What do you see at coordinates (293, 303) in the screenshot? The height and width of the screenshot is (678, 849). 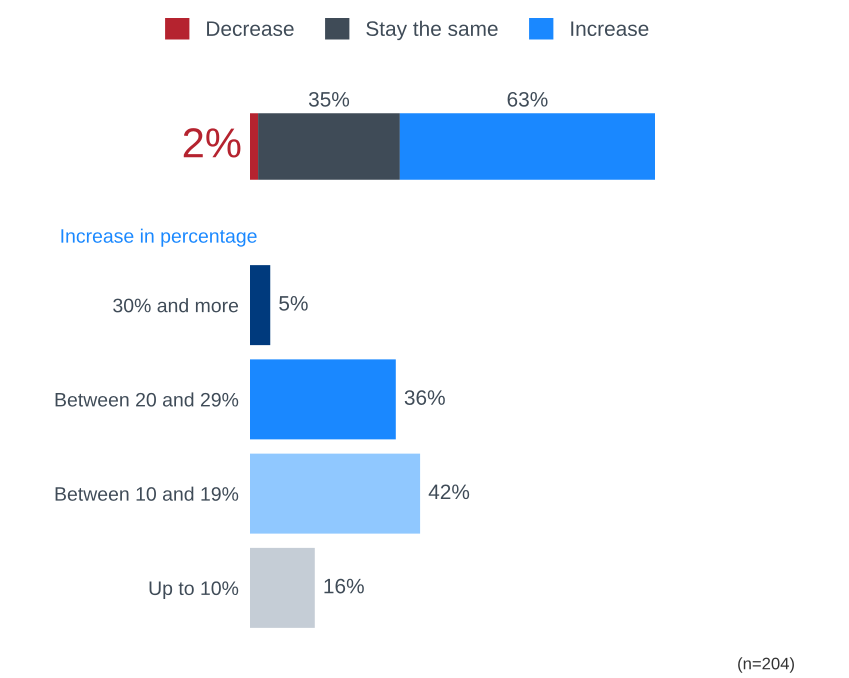 I see `data-label: 5%` at bounding box center [293, 303].